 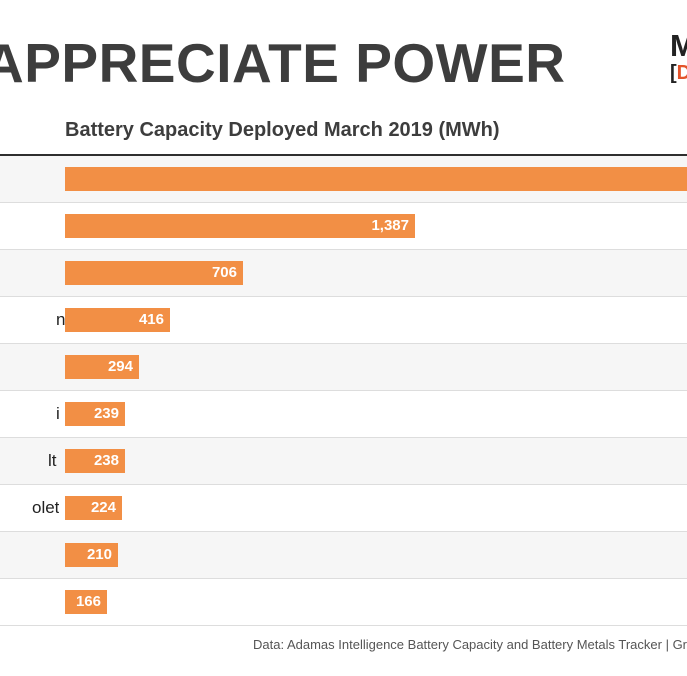 What do you see at coordinates (106, 413) in the screenshot?
I see `bar-value-label: 239` at bounding box center [106, 413].